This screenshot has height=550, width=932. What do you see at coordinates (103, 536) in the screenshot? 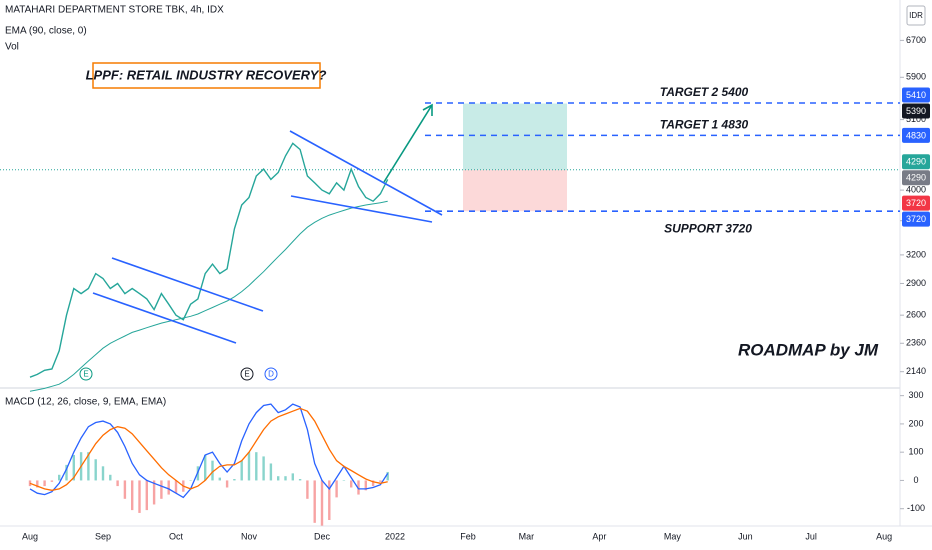
I see `x-tick-label: Sep` at bounding box center [103, 536].